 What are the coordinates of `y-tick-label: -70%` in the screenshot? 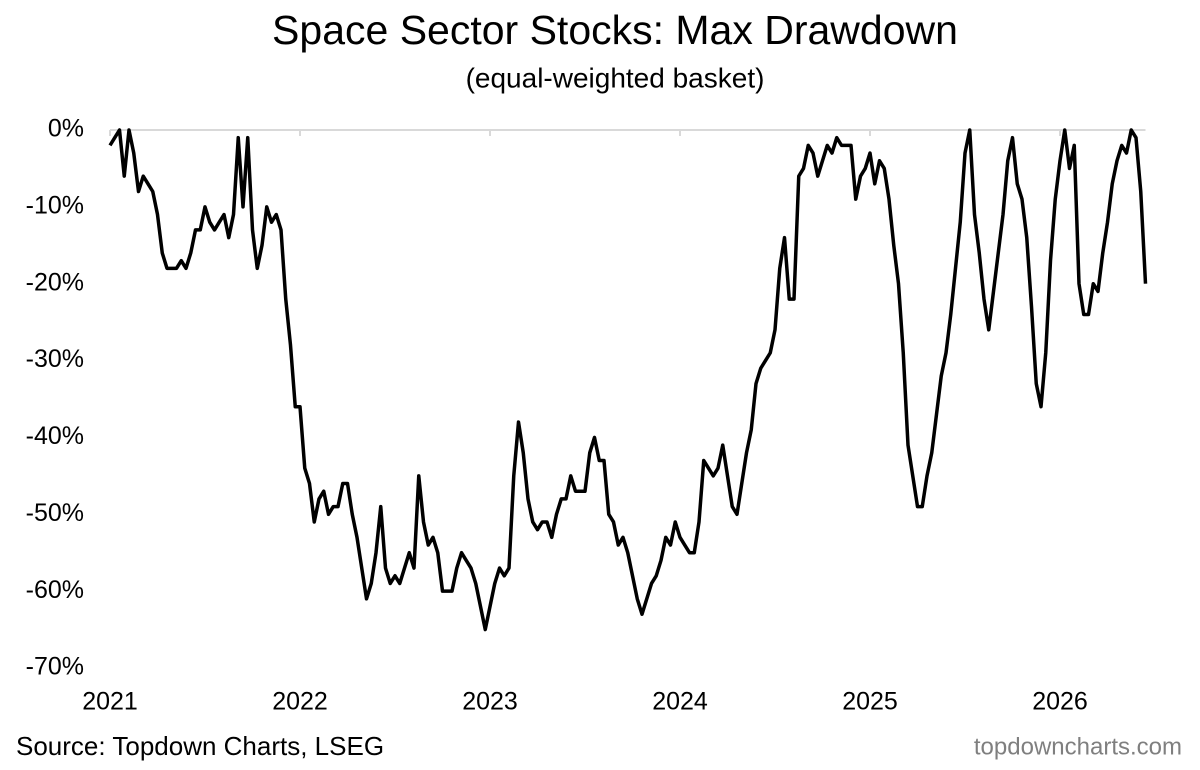 It's located at (55, 667).